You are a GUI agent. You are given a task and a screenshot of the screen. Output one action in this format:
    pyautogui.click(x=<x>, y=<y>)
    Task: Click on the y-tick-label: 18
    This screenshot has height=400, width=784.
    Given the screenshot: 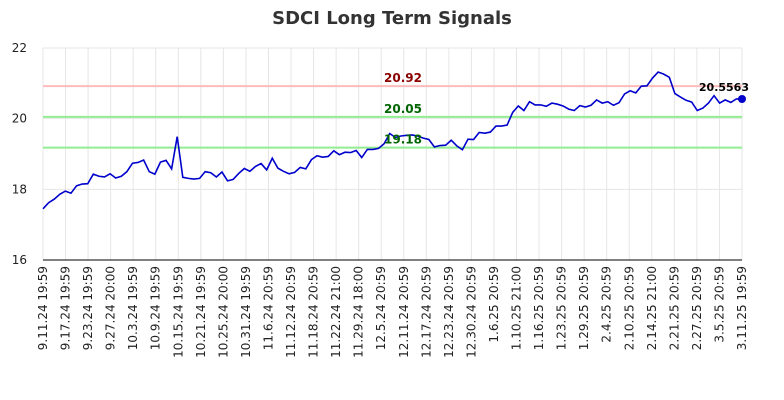 What is the action you would take?
    pyautogui.click(x=19, y=189)
    